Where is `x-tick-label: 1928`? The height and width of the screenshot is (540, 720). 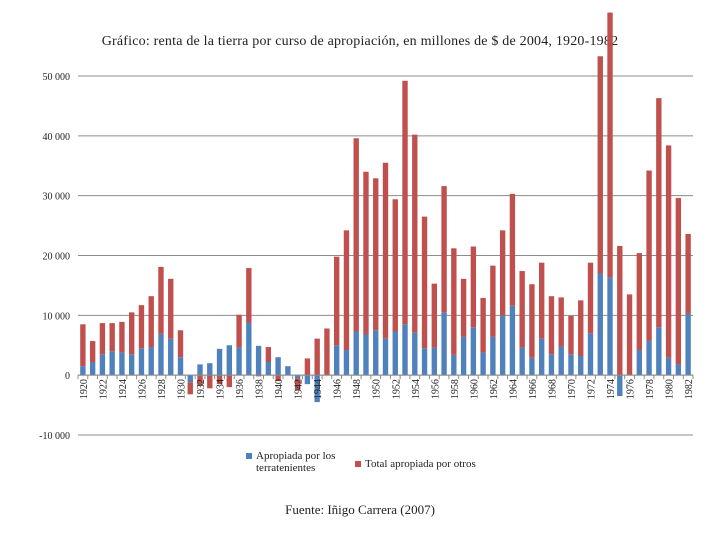
x-tick-label: 1928 is located at coordinates (162, 389).